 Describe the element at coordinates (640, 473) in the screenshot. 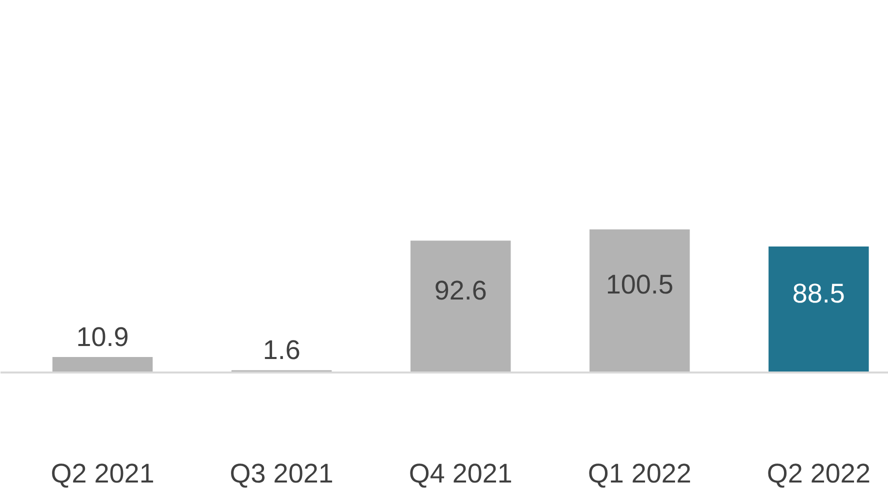

I see `x-tick-label: Q1 2022` at that location.